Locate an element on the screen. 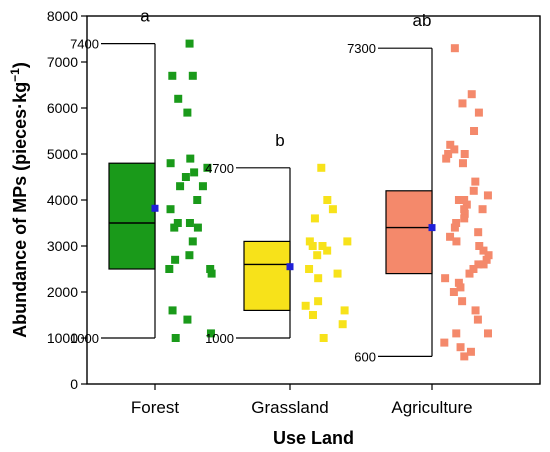  x-tick-label: Agriculture is located at coordinates (431, 407).